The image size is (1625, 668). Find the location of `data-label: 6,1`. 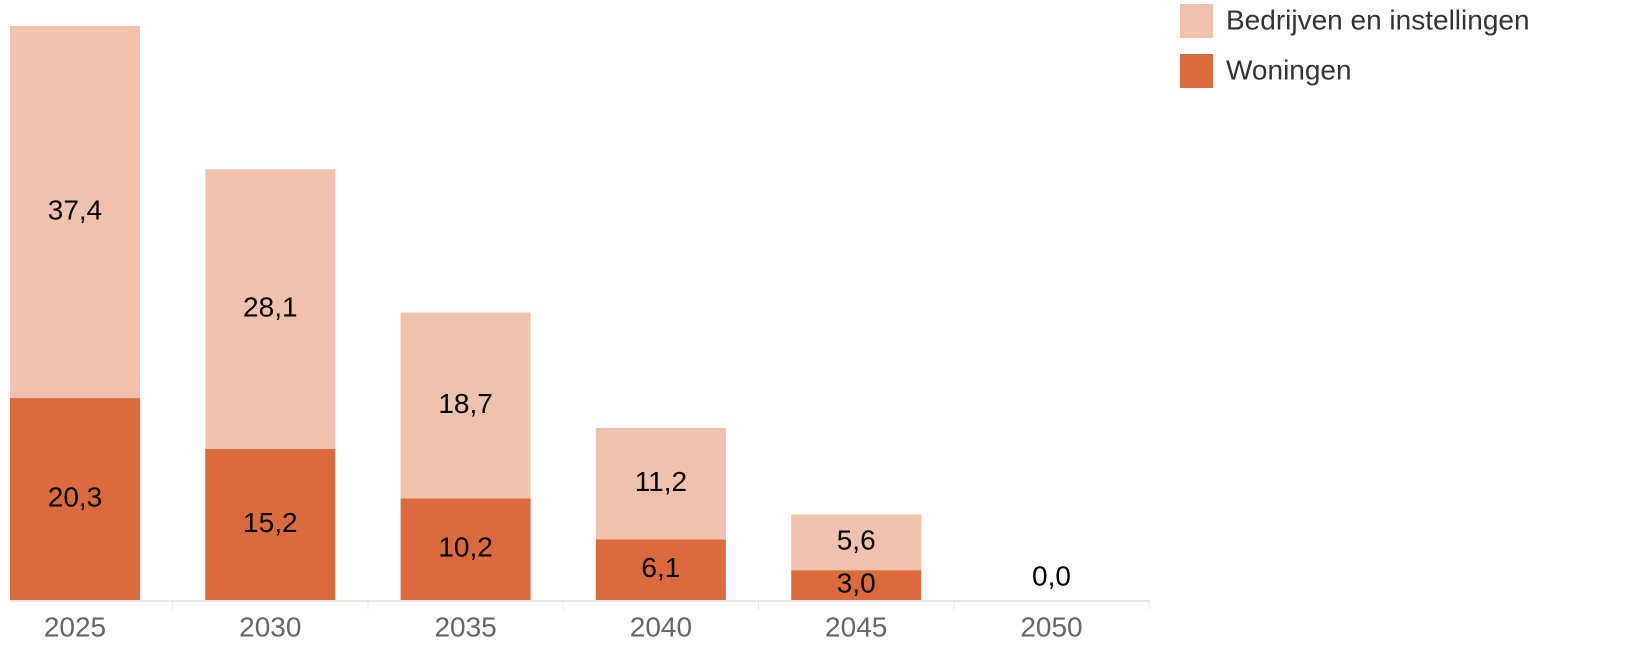

data-label: 6,1 is located at coordinates (660, 567).